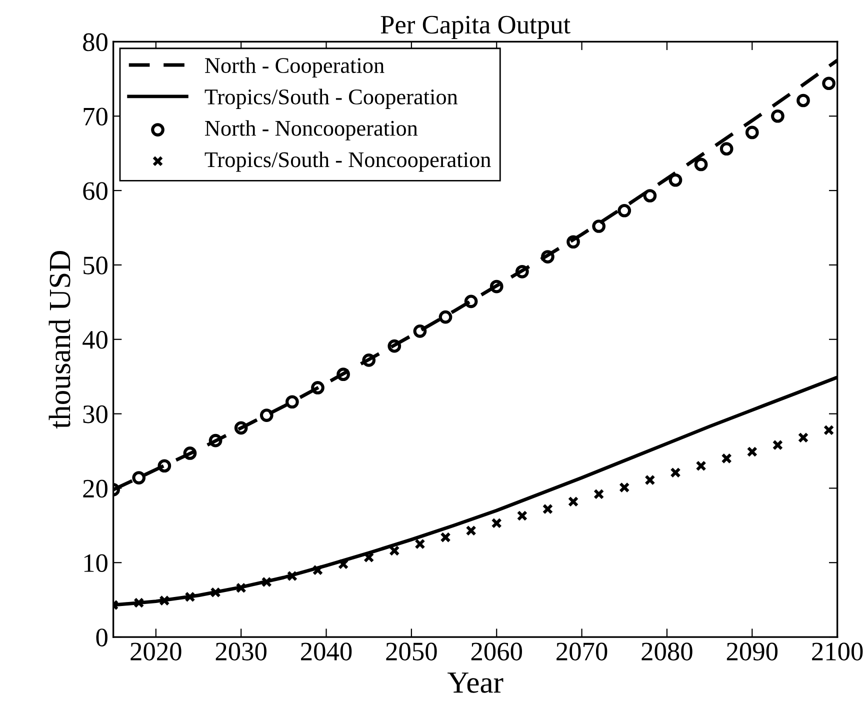 The height and width of the screenshot is (719, 865). I want to click on y-tick-label: 0, so click(102, 637).